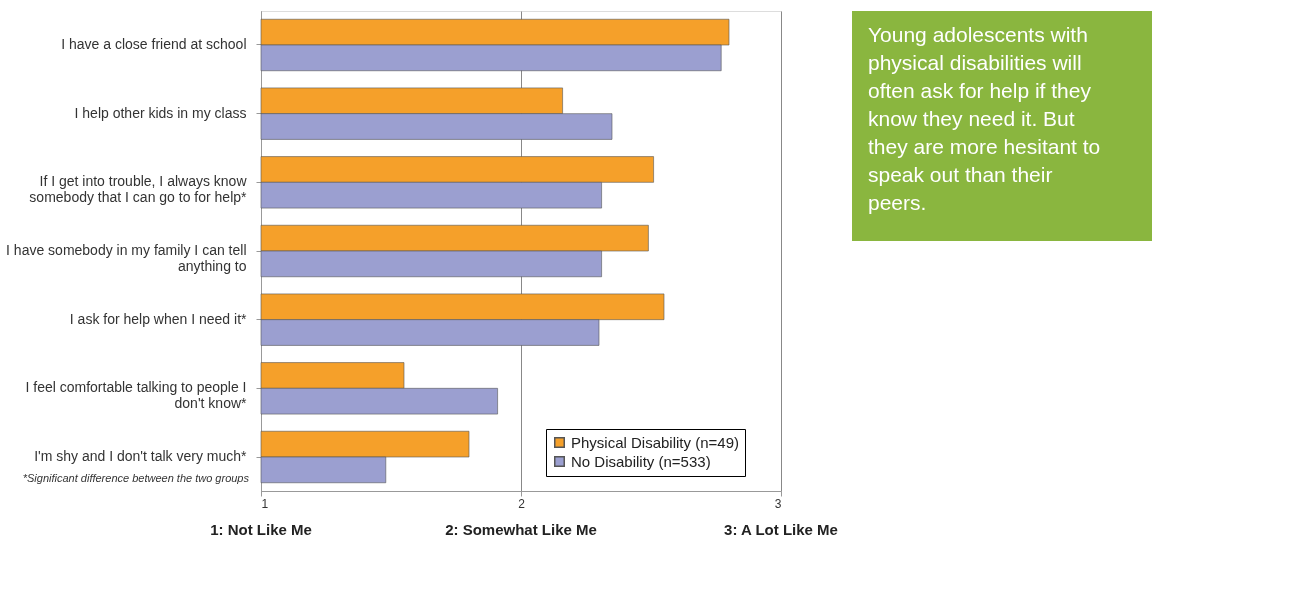 This screenshot has width=1301, height=611. Describe the element at coordinates (160, 112) in the screenshot. I see `y-tick-label: I help other kids in my class` at that location.